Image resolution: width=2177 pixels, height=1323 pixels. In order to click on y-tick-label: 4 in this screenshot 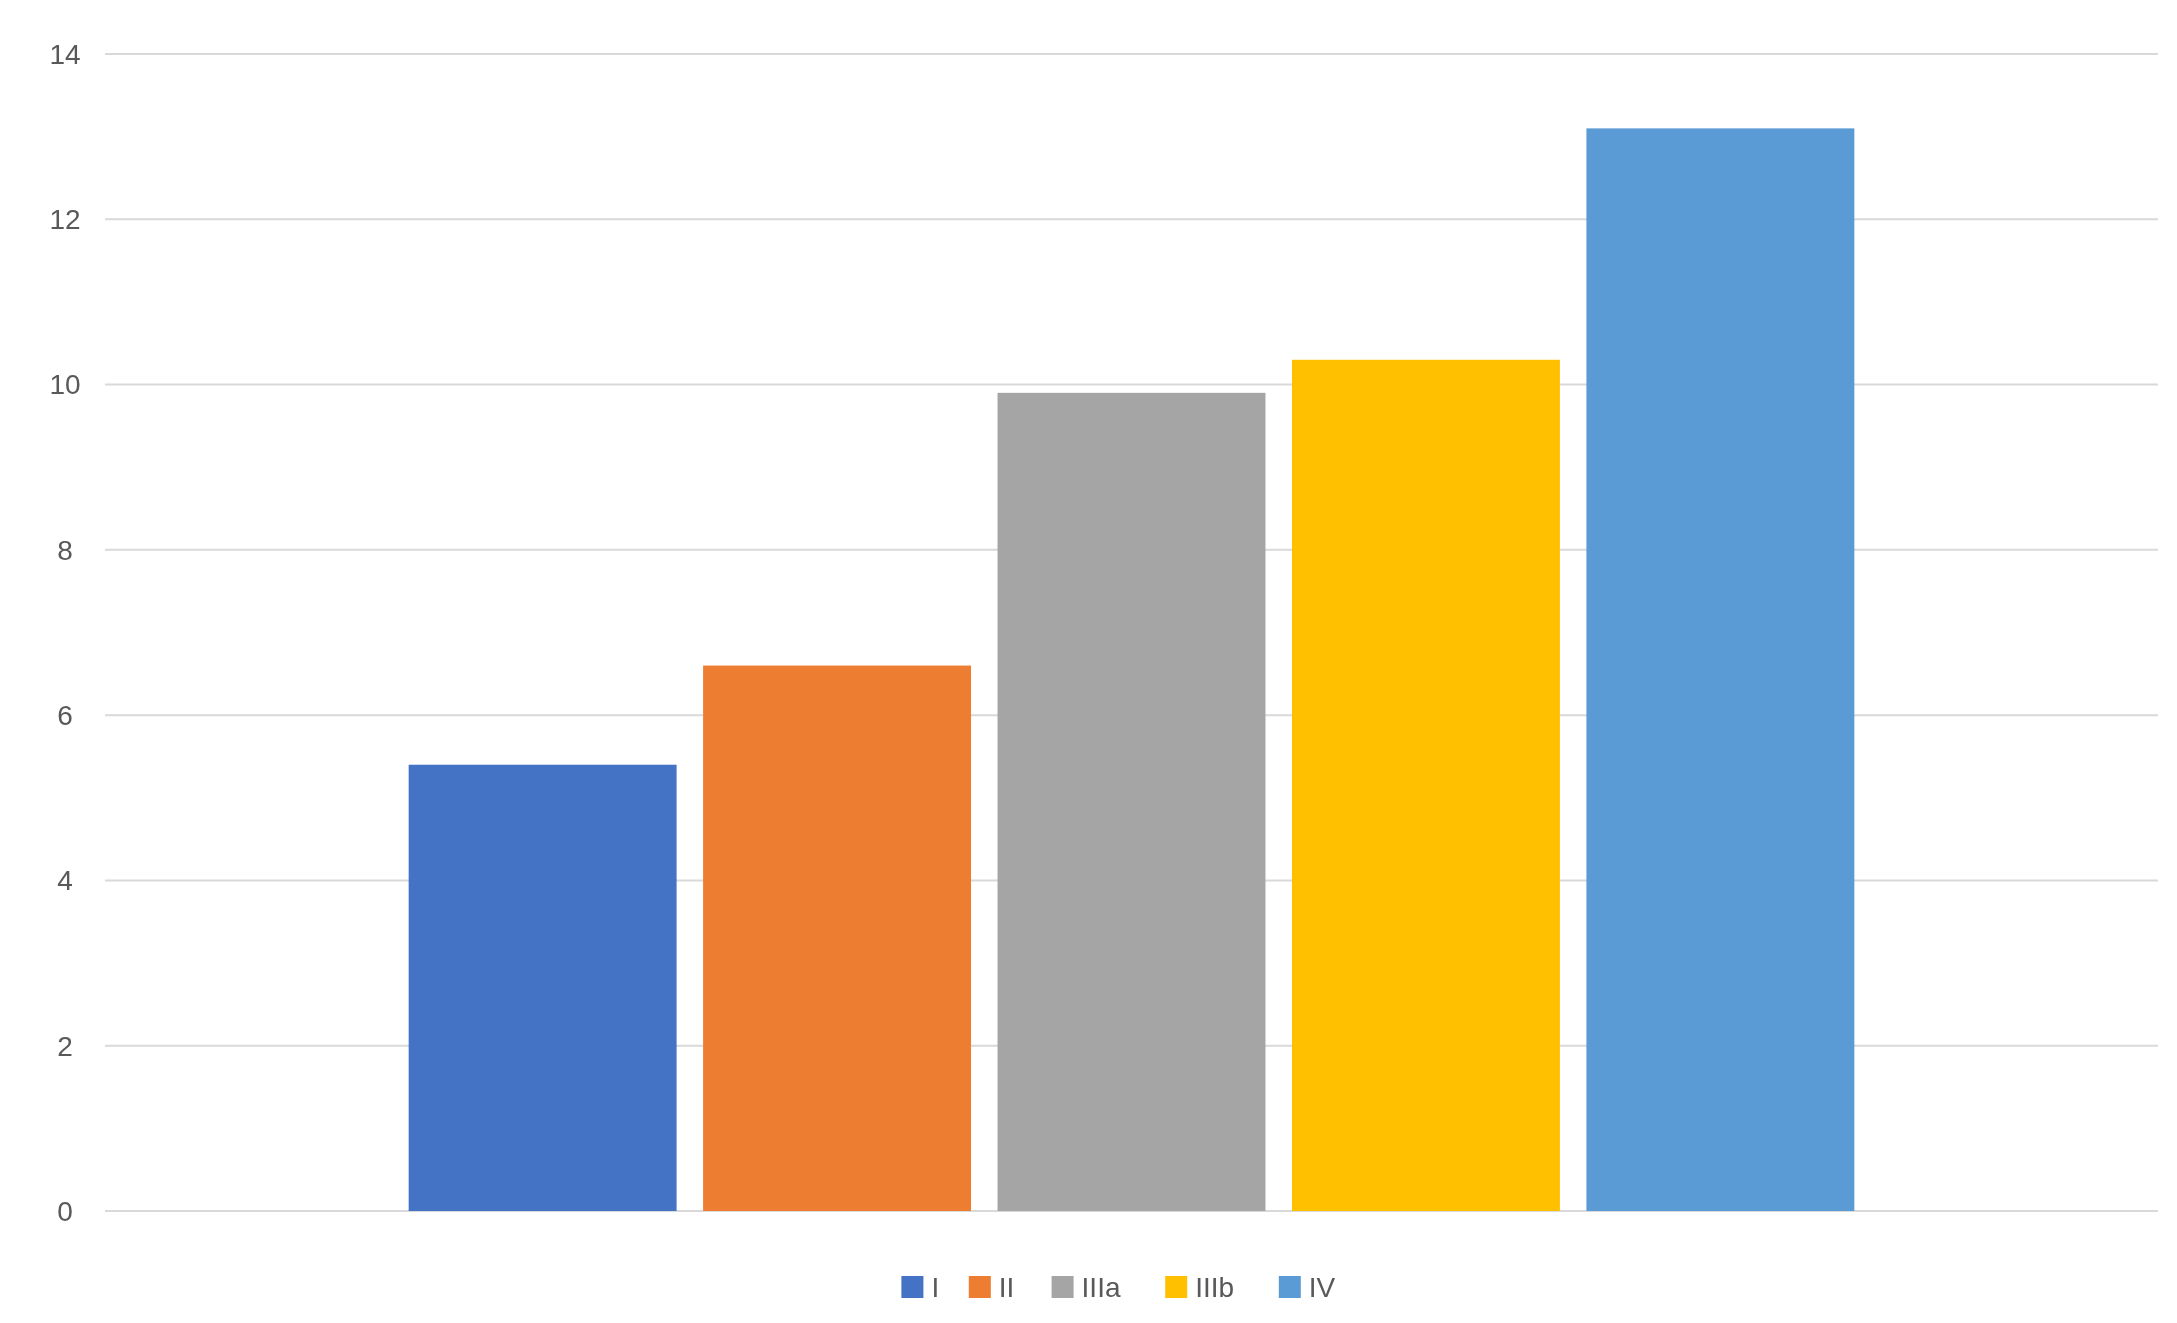, I will do `click(65, 881)`.